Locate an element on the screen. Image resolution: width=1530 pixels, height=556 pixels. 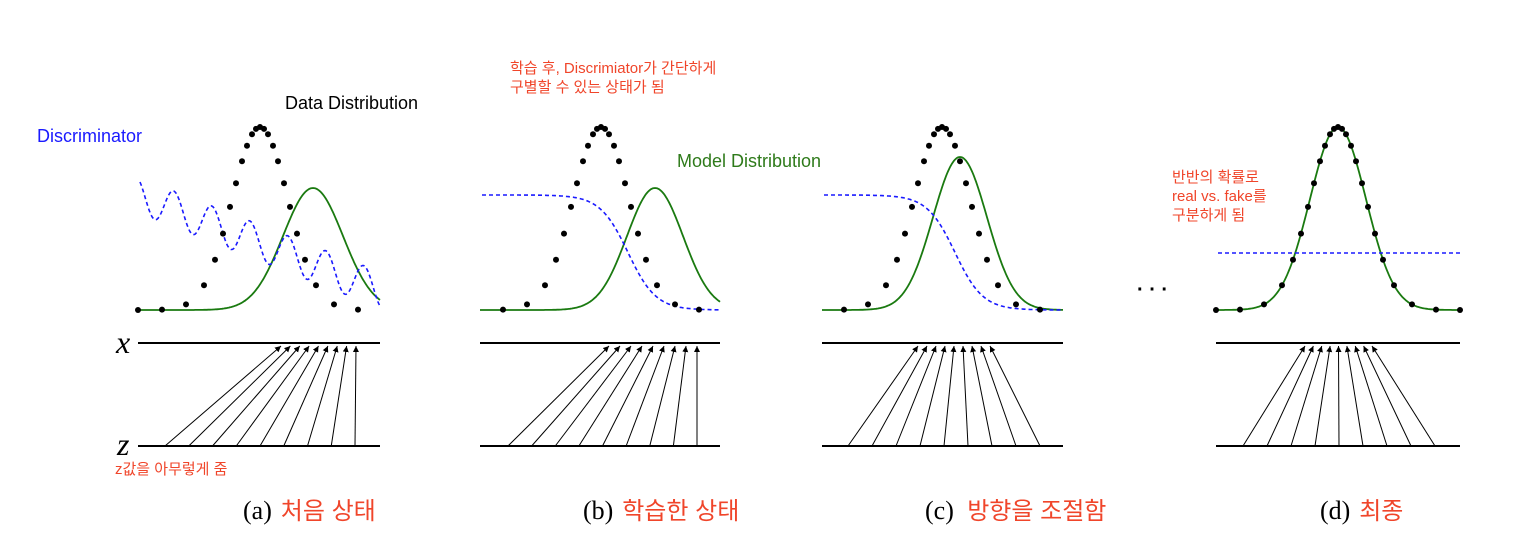
caption-a-text: 처음 상태 is located at coordinates (328, 511).